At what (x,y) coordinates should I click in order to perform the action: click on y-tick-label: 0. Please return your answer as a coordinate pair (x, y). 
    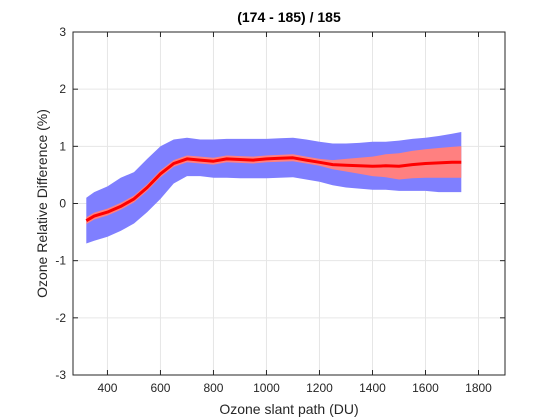
    Looking at the image, I should click on (62, 204).